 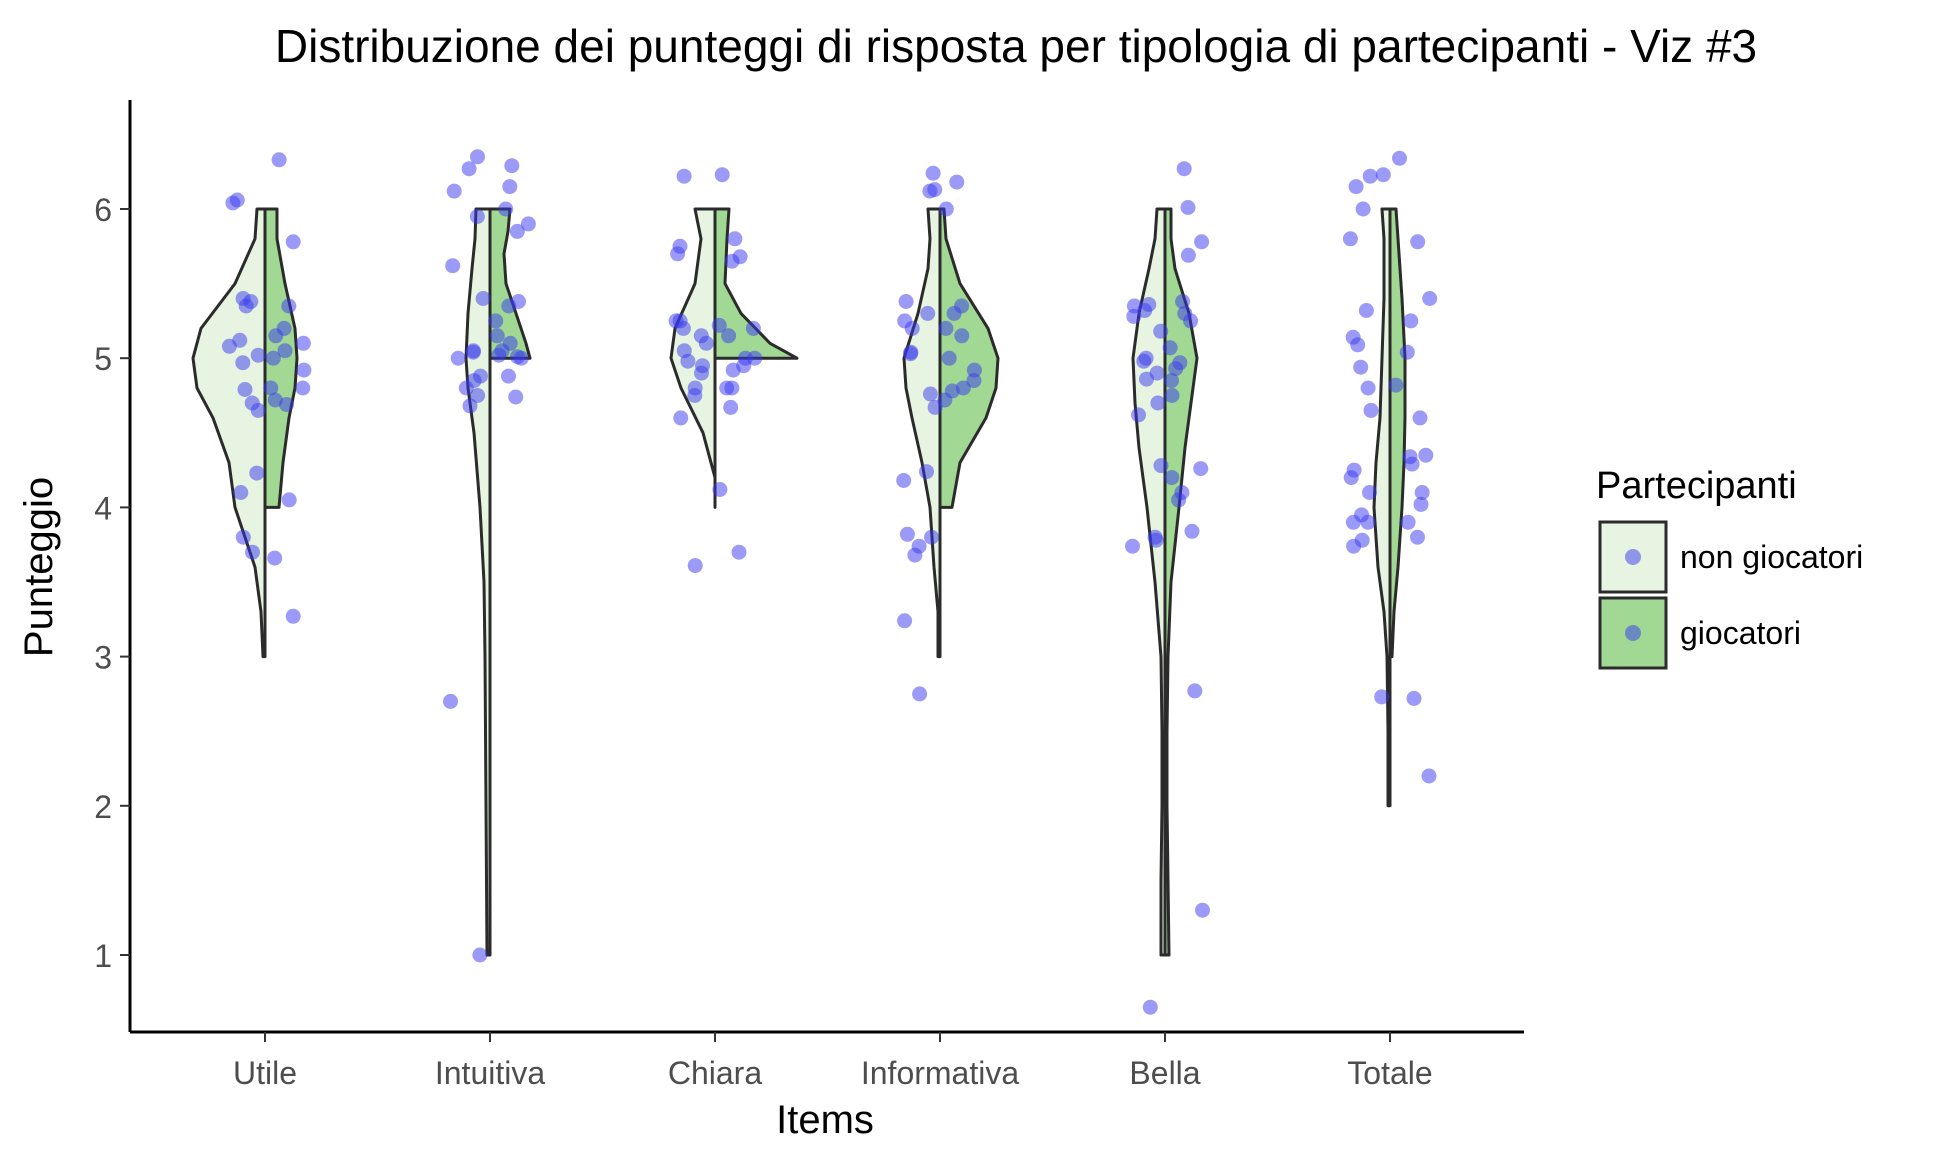 I want to click on x-tick-label: Chiara, so click(x=715, y=1073).